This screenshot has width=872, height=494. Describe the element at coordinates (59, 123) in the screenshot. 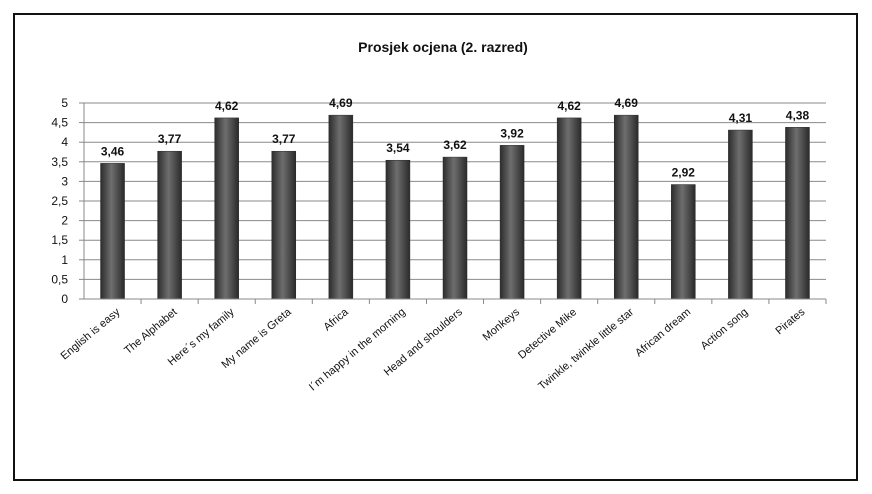

I see `y-tick-label: 4,5` at that location.